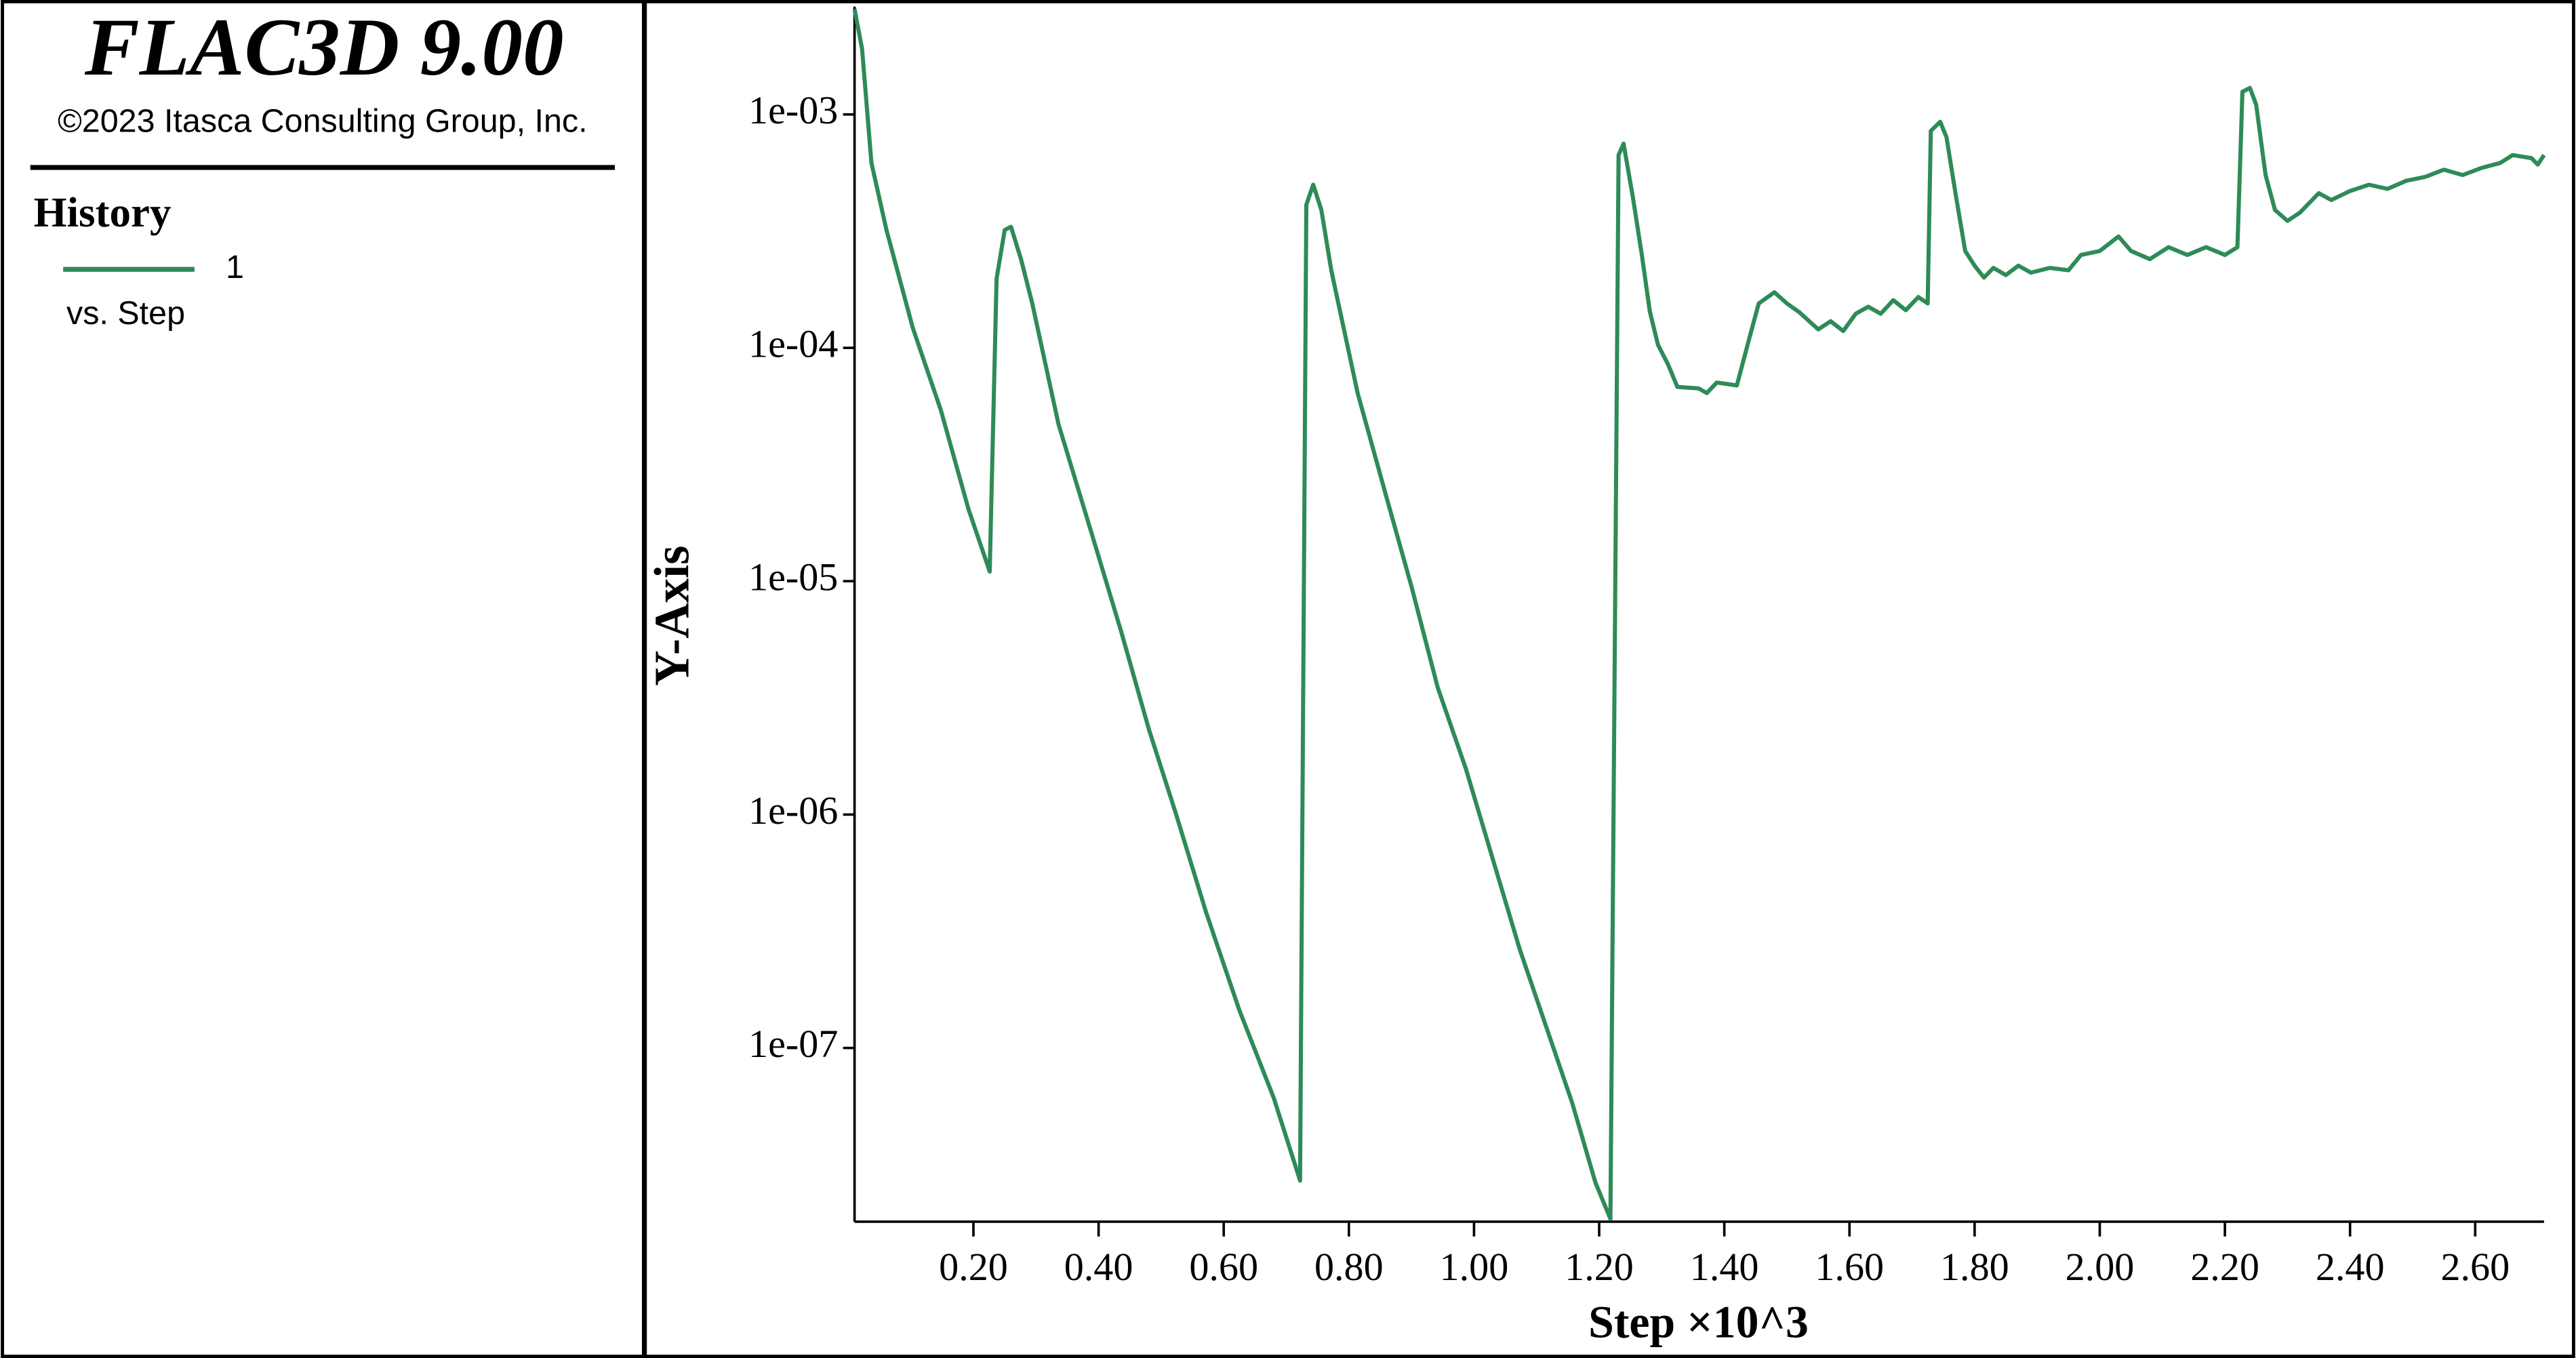 This screenshot has width=2576, height=1358. Describe the element at coordinates (1849, 1267) in the screenshot. I see `x-tick-label: 1.60` at that location.